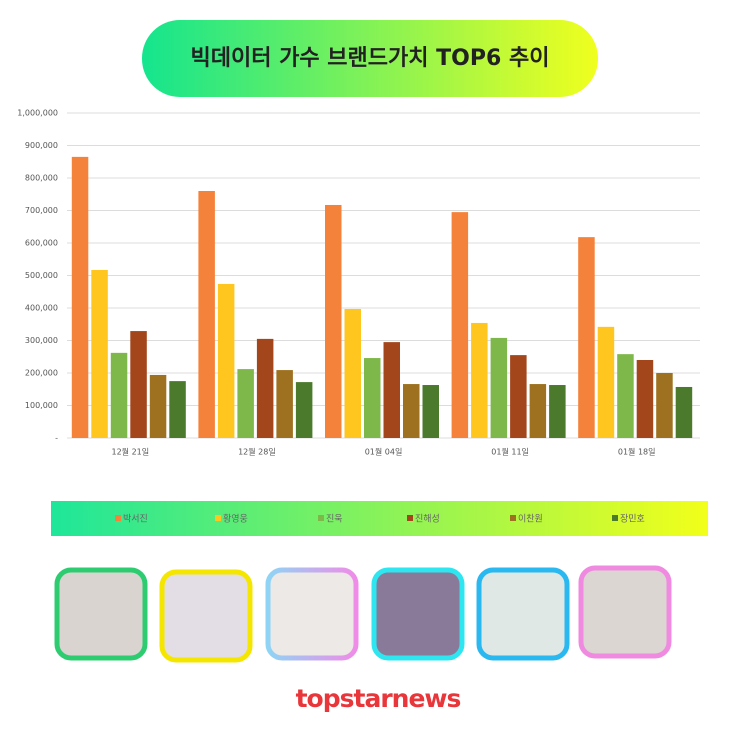  What do you see at coordinates (41, 178) in the screenshot?
I see `y-tick-label: 800,000` at bounding box center [41, 178].